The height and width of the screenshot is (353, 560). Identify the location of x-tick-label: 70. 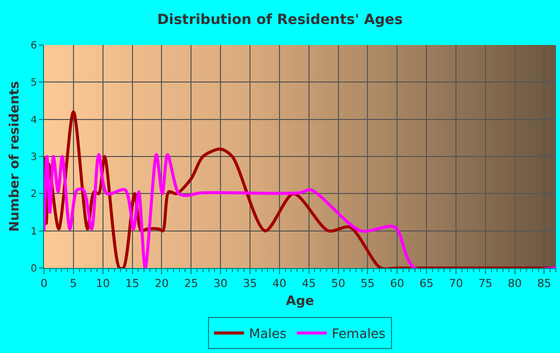
(455, 283).